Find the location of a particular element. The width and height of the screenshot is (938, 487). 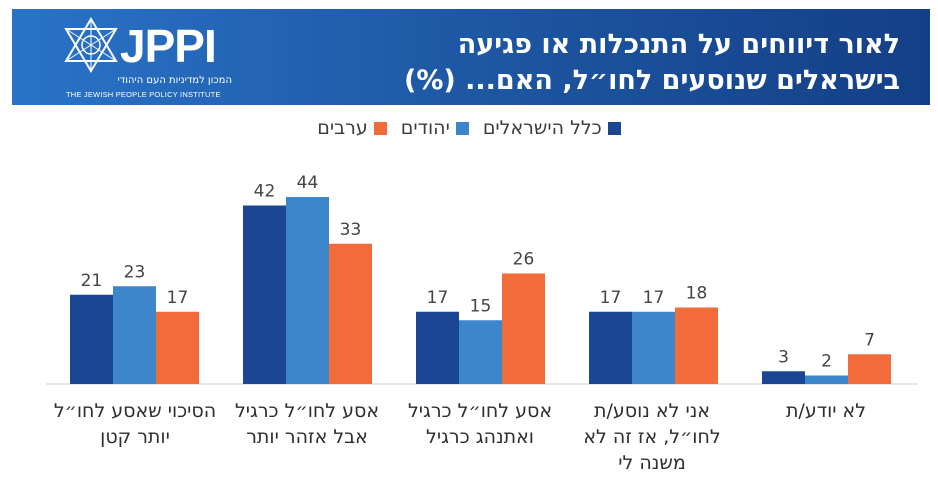

logo-wordmark: JPPI is located at coordinates (168, 46).